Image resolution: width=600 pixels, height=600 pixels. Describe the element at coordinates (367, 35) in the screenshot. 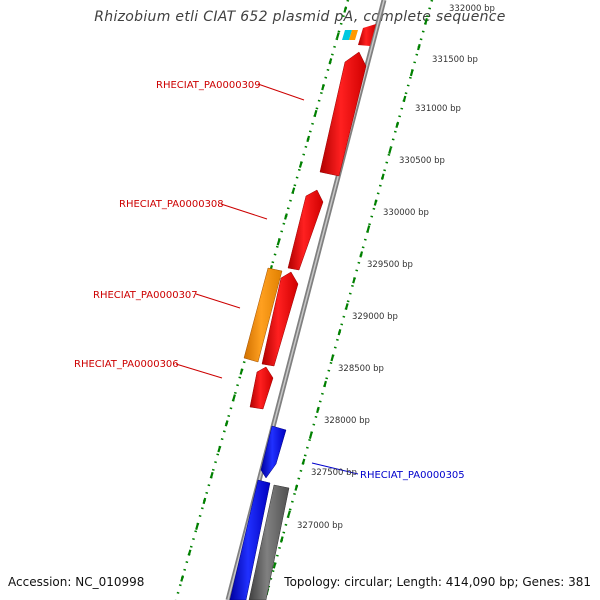

I see `cds-top` at that location.